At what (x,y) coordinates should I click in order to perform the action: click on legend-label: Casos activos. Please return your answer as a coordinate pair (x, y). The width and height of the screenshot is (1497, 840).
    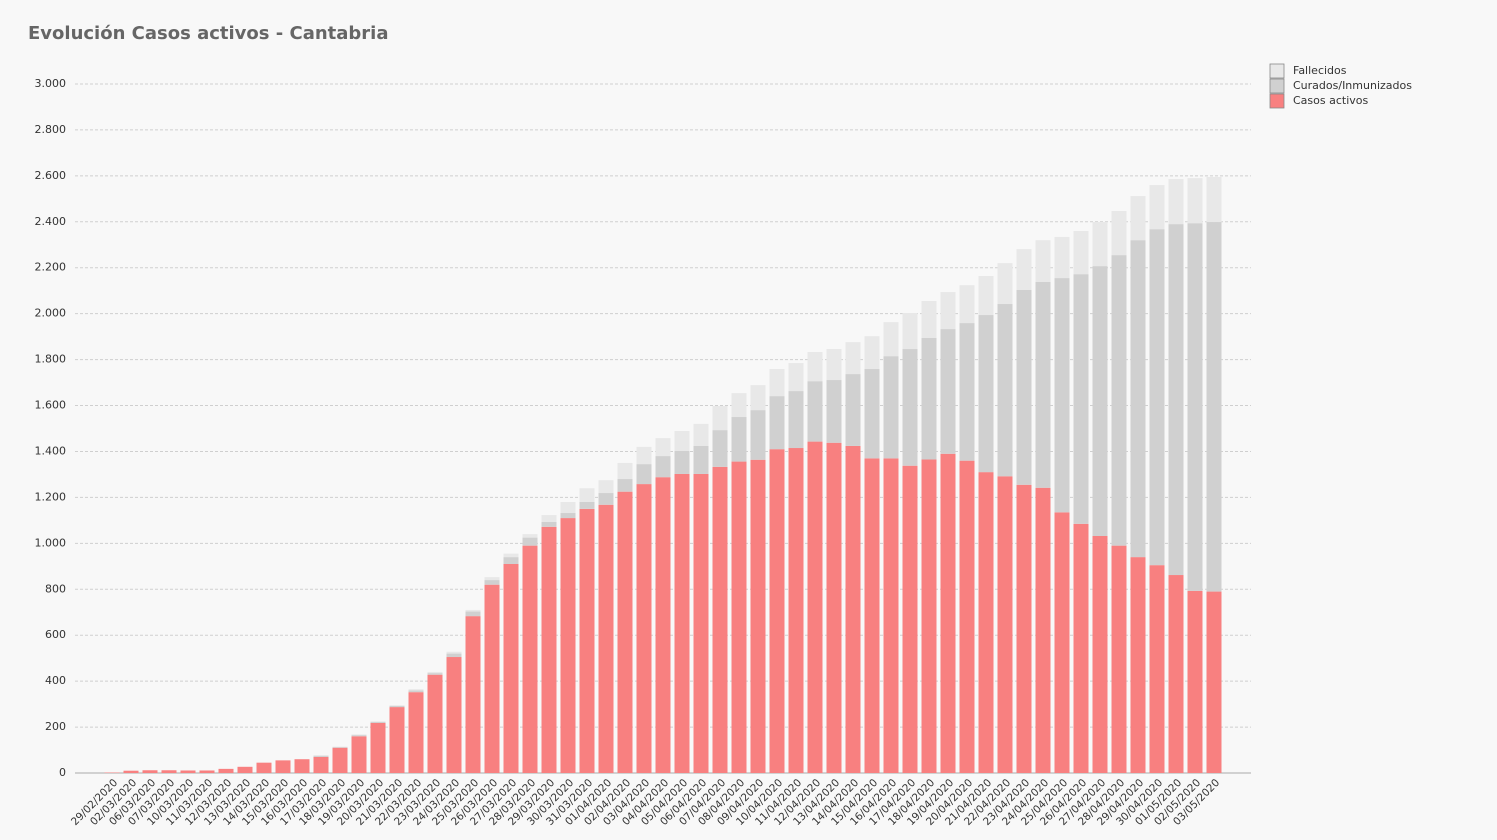
    Looking at the image, I should click on (1331, 100).